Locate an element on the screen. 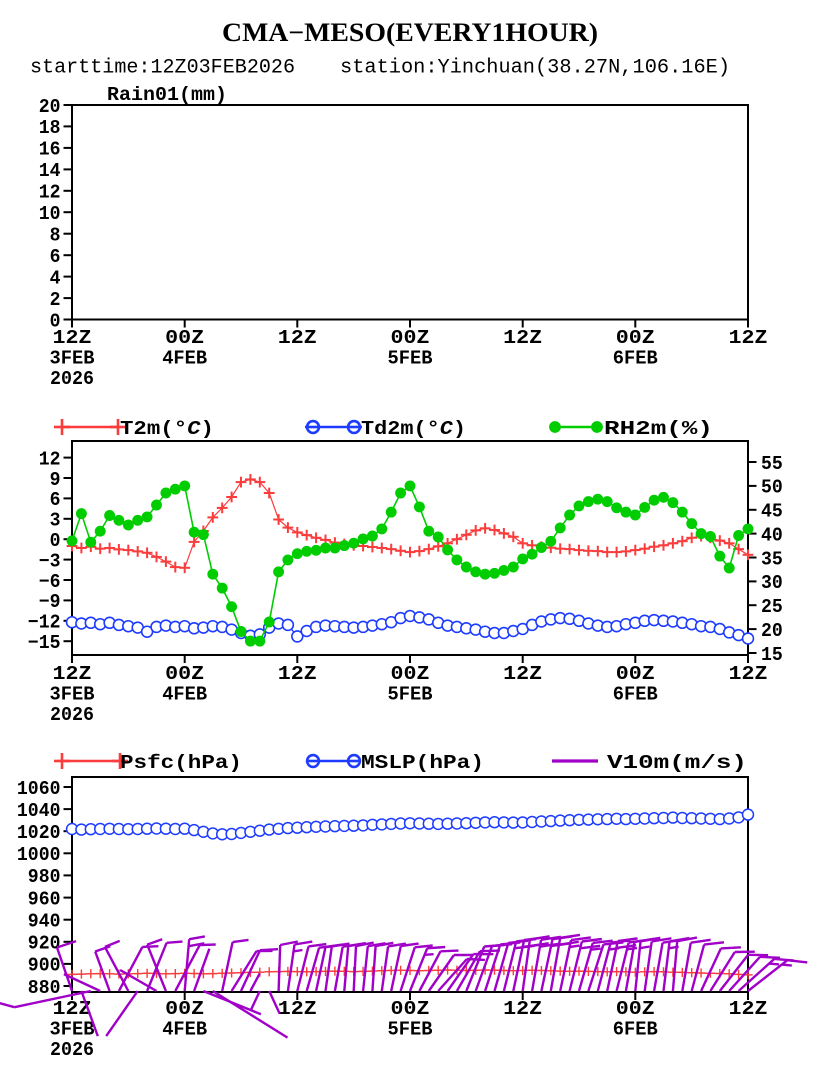  svg-text: 1060 is located at coordinates (39, 789).